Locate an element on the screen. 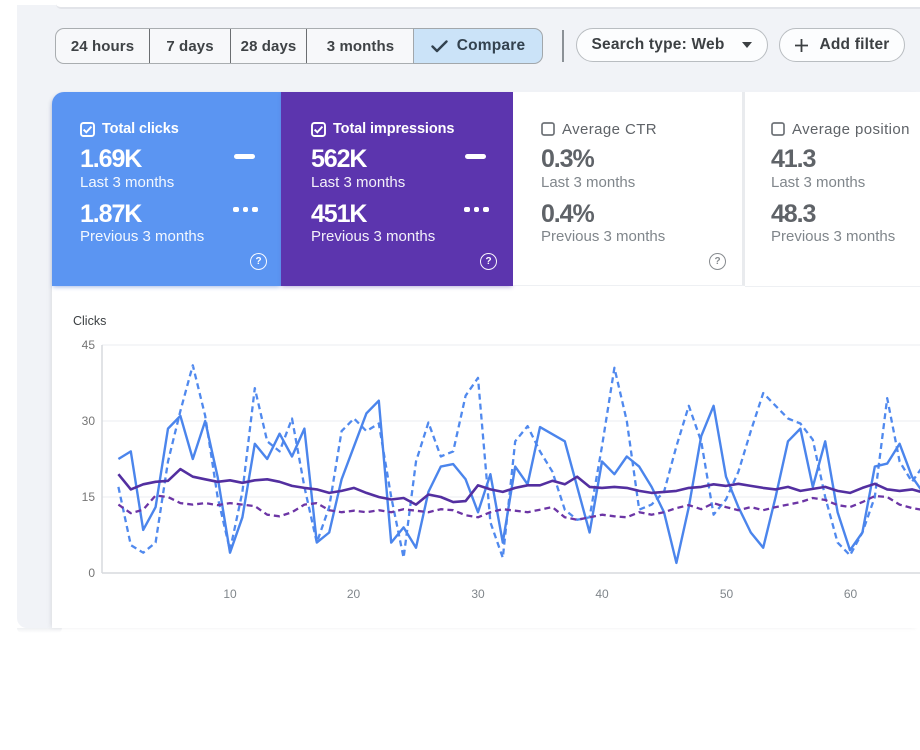  svg-text: 20 is located at coordinates (354, 594).